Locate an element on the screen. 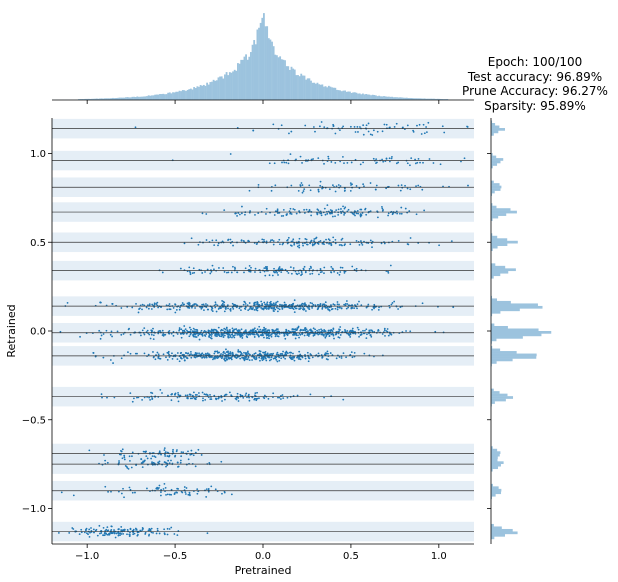  x-tick-label: 0.5 is located at coordinates (351, 556).